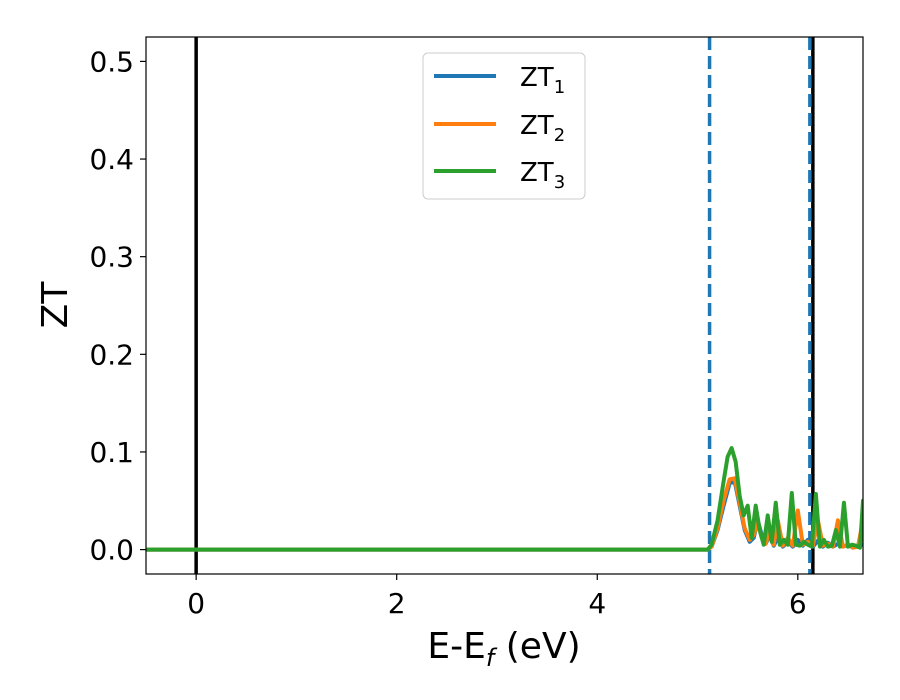 The width and height of the screenshot is (900, 700). What do you see at coordinates (111, 159) in the screenshot?
I see `y-tick-label: 0.4` at bounding box center [111, 159].